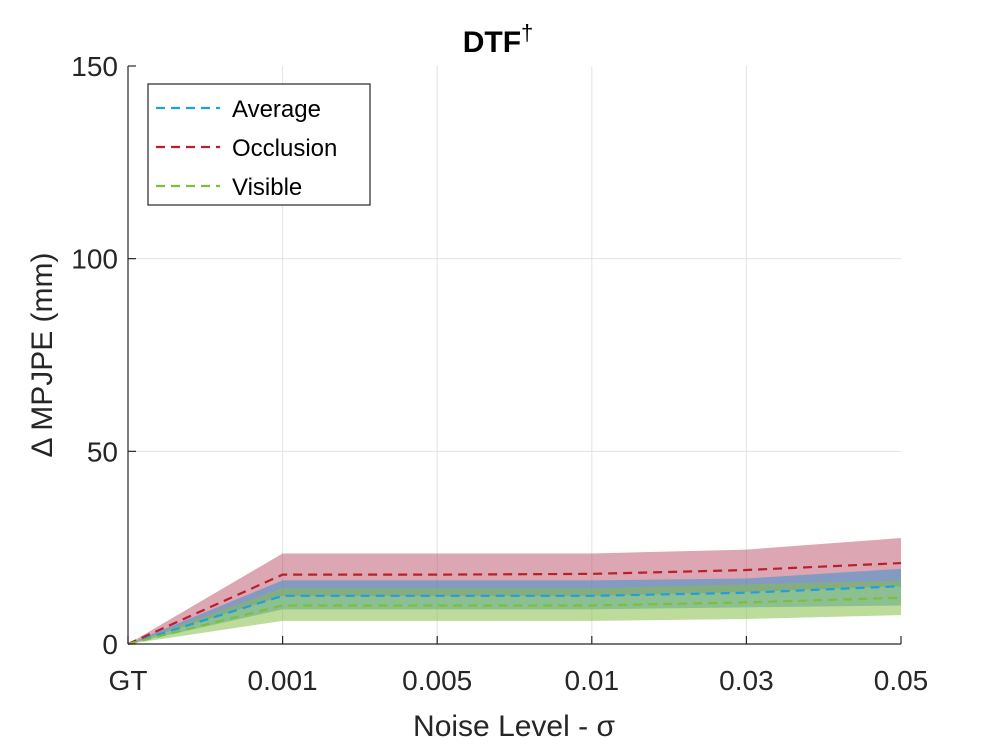 The image size is (996, 747). I want to click on y-tick-label: 0, so click(110, 644).